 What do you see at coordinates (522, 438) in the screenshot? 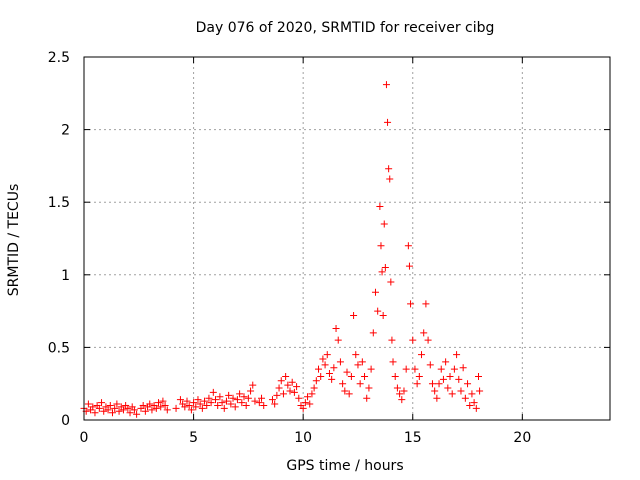
I see `x-tick-label: 20` at bounding box center [522, 438].